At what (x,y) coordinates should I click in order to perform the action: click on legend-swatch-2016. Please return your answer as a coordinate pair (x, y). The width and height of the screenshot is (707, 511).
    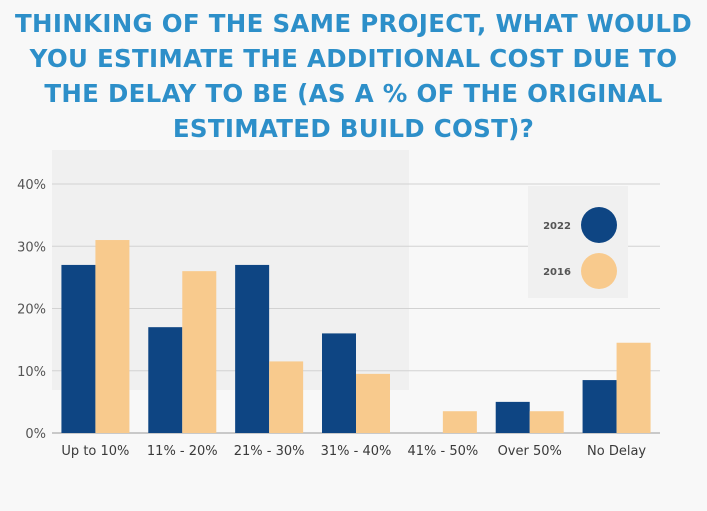
    Looking at the image, I should click on (599, 271).